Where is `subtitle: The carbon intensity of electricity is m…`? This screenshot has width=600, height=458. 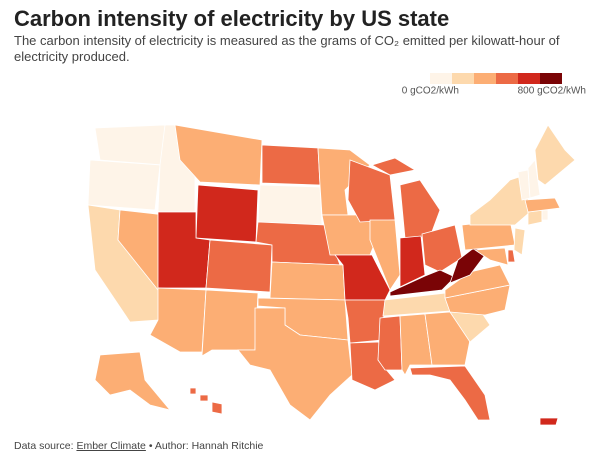
subtitle: The carbon intensity of electricity is m… is located at coordinates (287, 48).